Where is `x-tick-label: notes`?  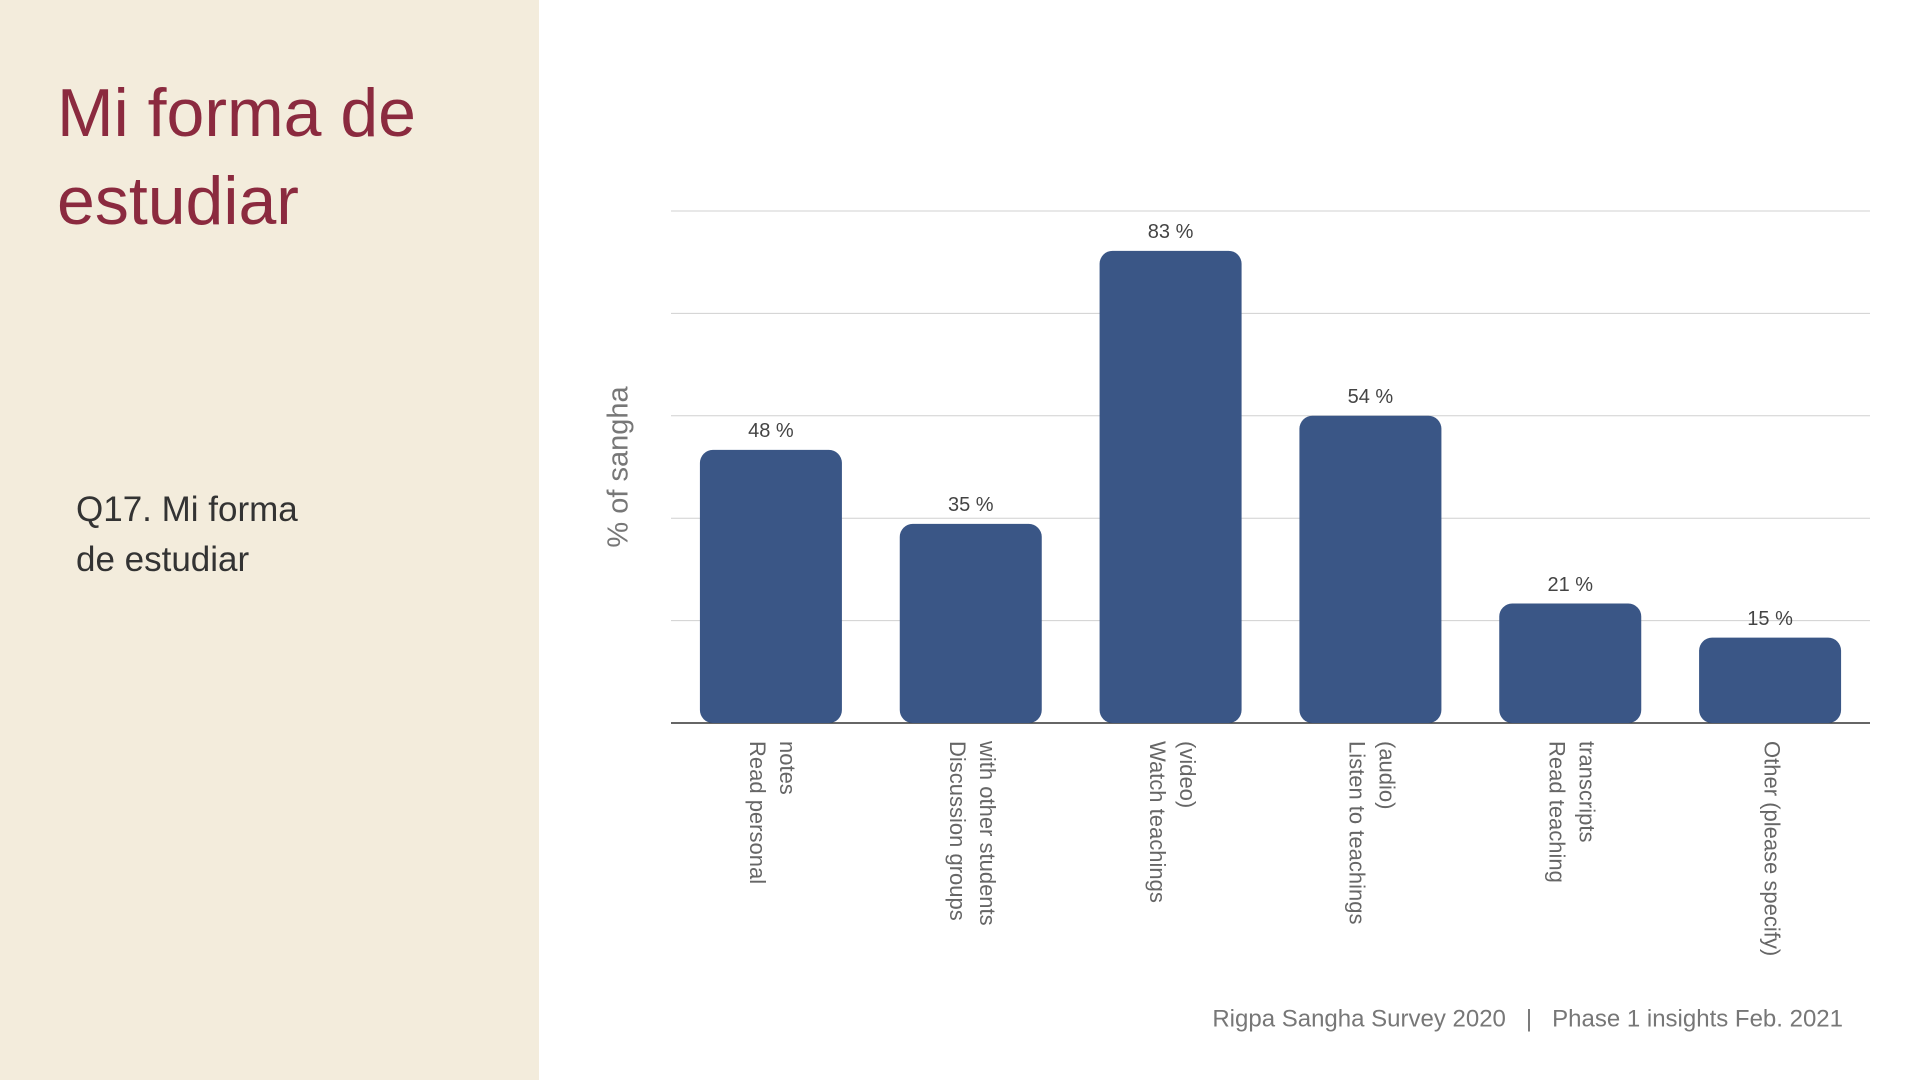
x-tick-label: notes is located at coordinates (787, 768).